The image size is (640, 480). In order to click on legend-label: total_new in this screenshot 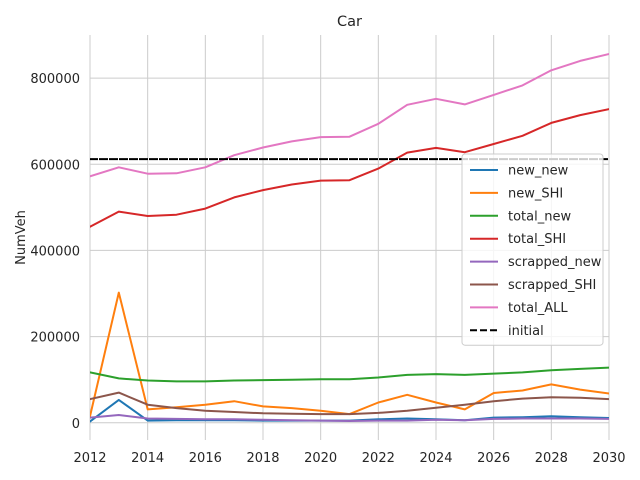, I will do `click(539, 216)`.